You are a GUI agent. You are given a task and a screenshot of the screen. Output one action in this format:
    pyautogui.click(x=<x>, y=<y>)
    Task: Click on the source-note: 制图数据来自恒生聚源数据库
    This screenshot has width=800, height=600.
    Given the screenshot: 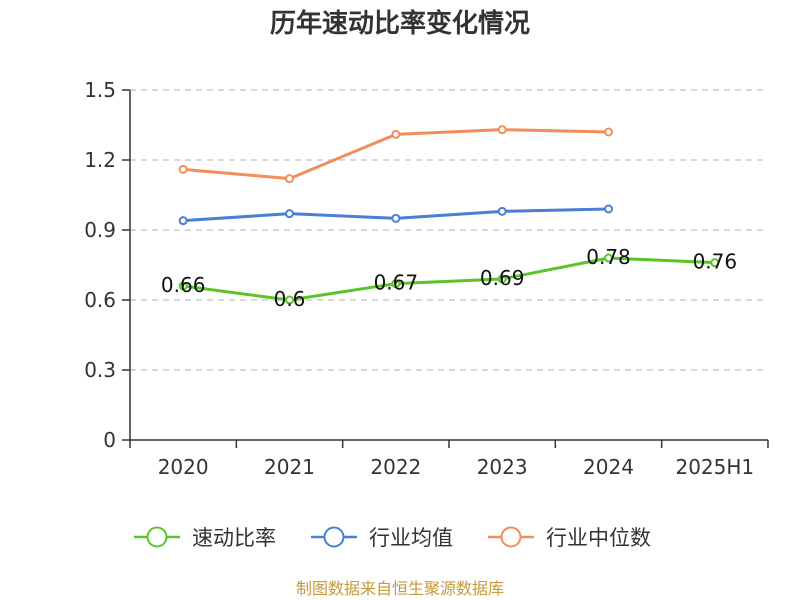 What is the action you would take?
    pyautogui.click(x=400, y=588)
    